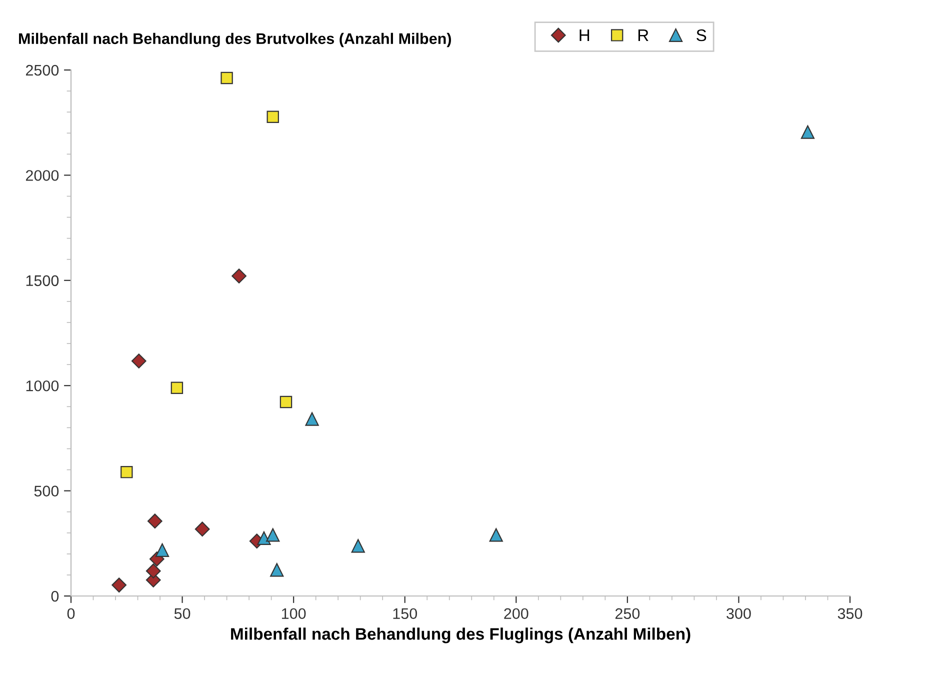  What do you see at coordinates (182, 614) in the screenshot?
I see `x-tick-label: 50` at bounding box center [182, 614].